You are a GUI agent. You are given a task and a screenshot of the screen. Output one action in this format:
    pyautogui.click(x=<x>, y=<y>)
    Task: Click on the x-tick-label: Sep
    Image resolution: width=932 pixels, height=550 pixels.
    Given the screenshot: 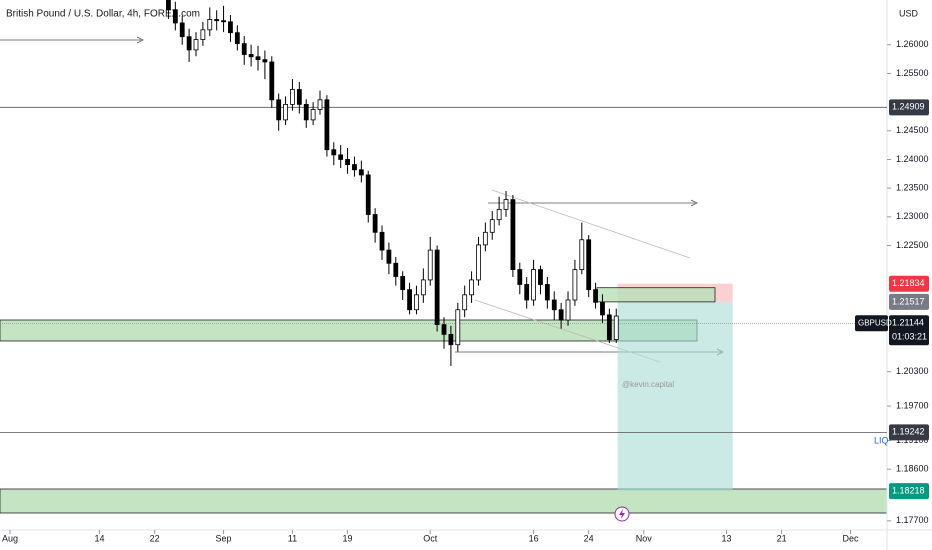 What is the action you would take?
    pyautogui.click(x=224, y=538)
    